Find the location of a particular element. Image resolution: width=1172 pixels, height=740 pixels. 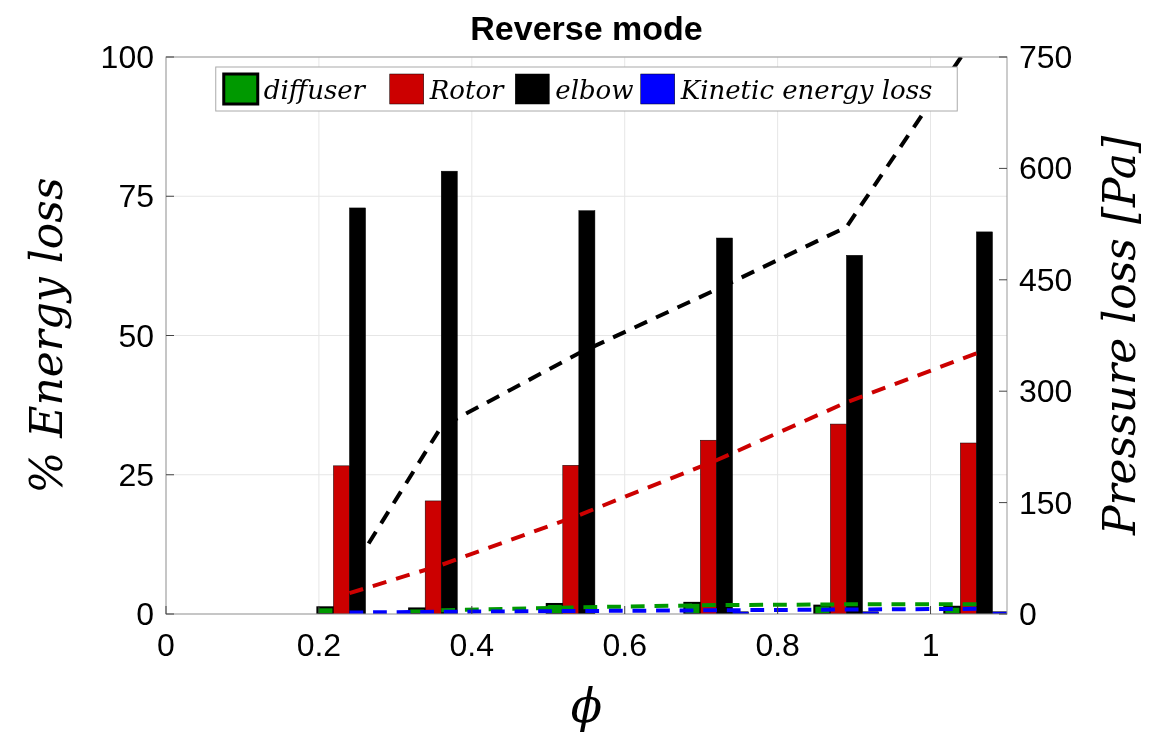

y2-tick-label: 750 is located at coordinates (1046, 57).